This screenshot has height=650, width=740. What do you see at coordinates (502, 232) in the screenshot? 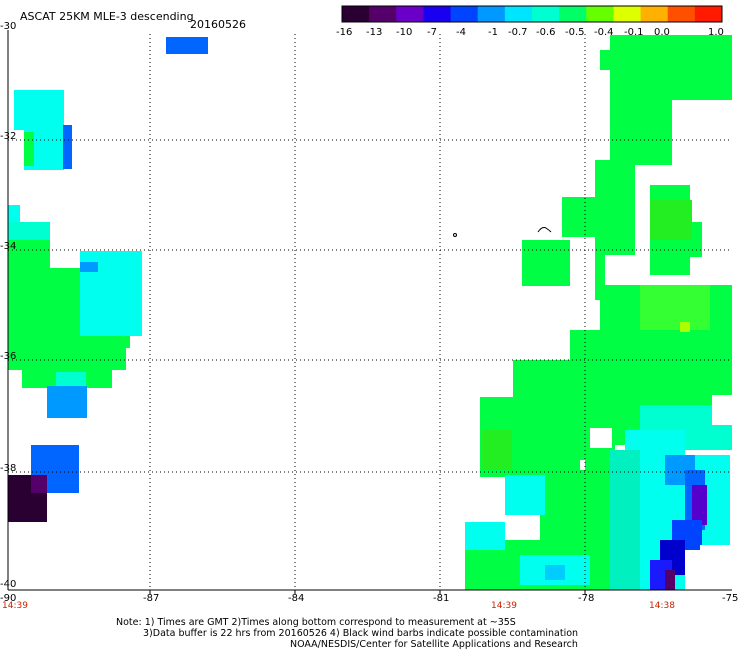
I see `coastline-features` at bounding box center [502, 232].